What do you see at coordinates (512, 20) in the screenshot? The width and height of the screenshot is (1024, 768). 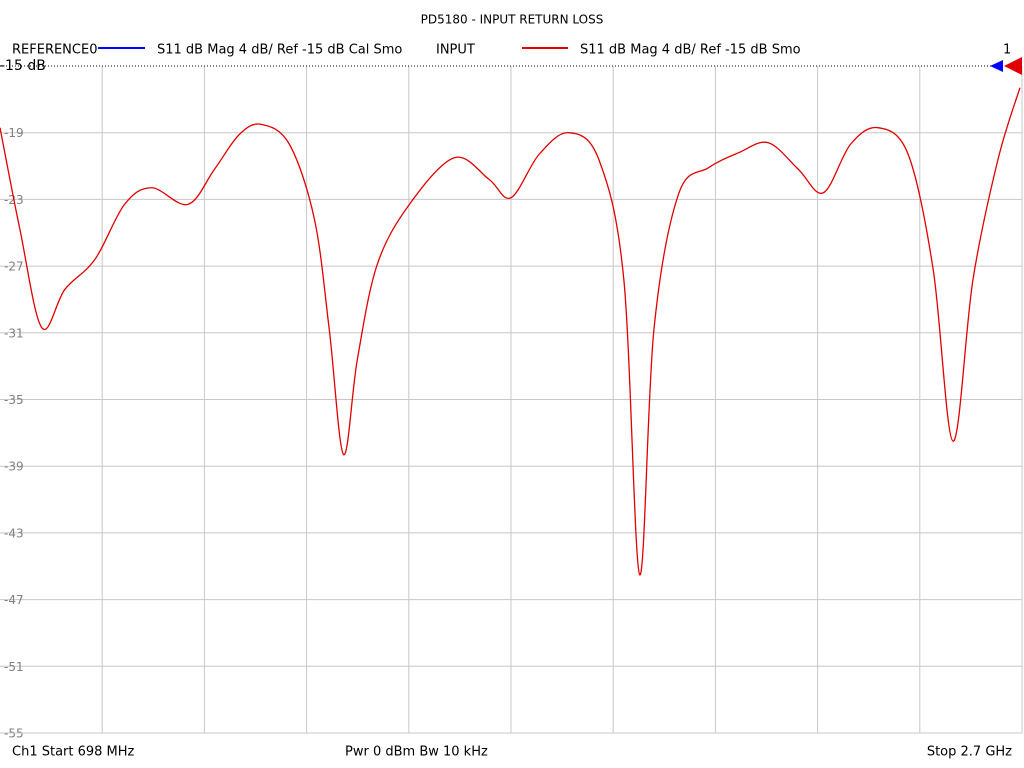 I see `chart-title: PD5180 - INPUT RETURN LOSS` at bounding box center [512, 20].